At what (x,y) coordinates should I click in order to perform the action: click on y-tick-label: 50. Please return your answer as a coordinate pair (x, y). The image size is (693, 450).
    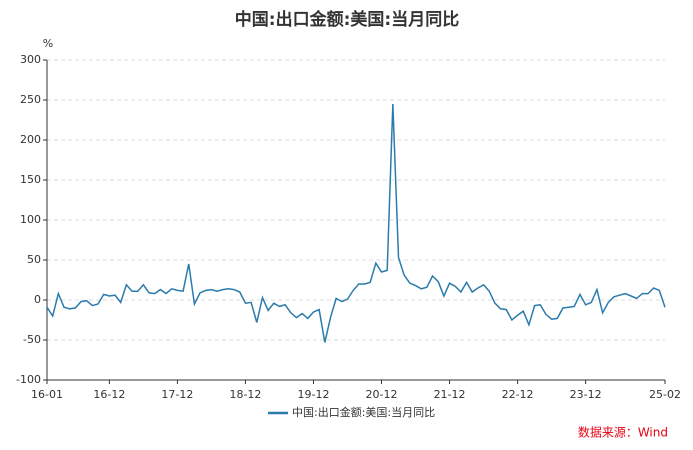
    Looking at the image, I should click on (34, 259).